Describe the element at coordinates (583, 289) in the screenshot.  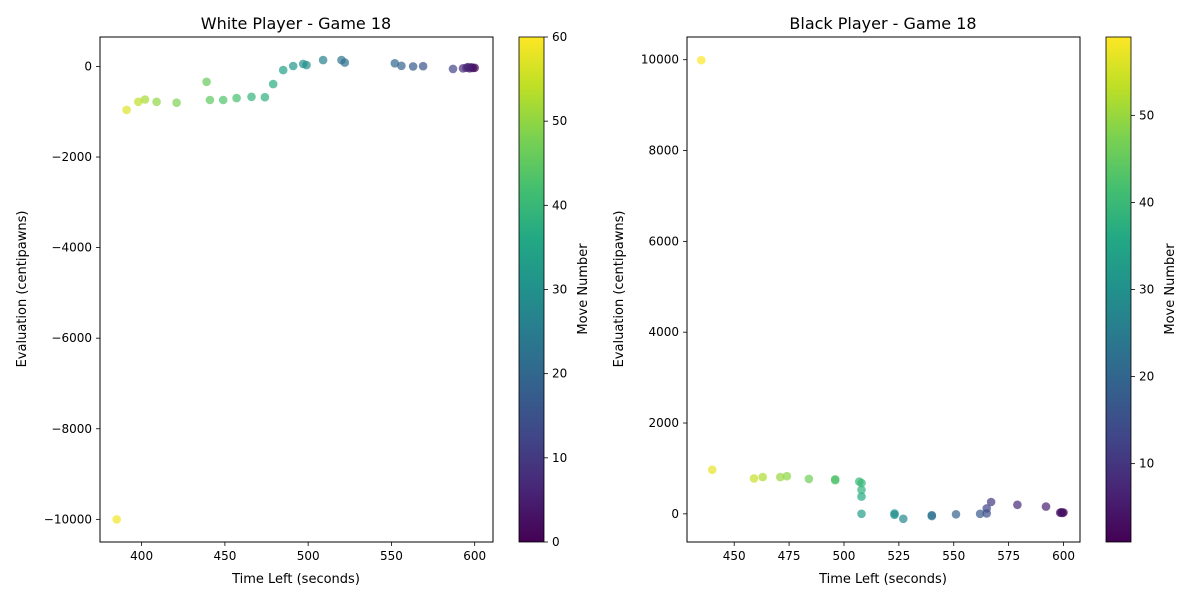
I see `colorbar-label: Move Number` at that location.